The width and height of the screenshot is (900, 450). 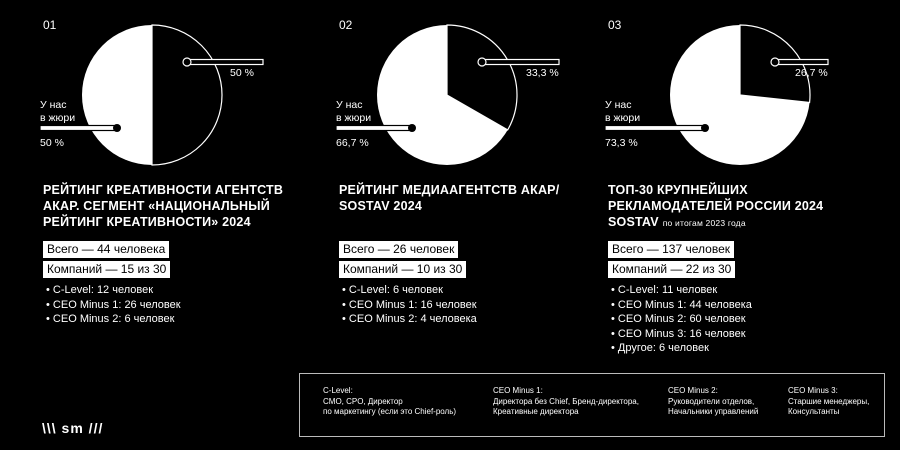 What do you see at coordinates (681, 348) in the screenshot?
I see `breakdown-item: Другое: 6 человек` at bounding box center [681, 348].